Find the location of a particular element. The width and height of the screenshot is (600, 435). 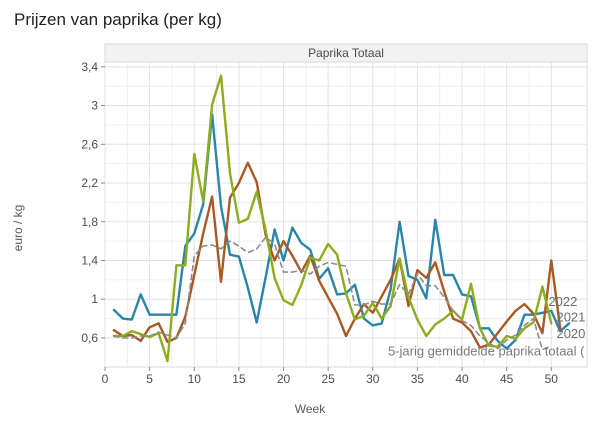

x-tick-label: 10 is located at coordinates (195, 379).